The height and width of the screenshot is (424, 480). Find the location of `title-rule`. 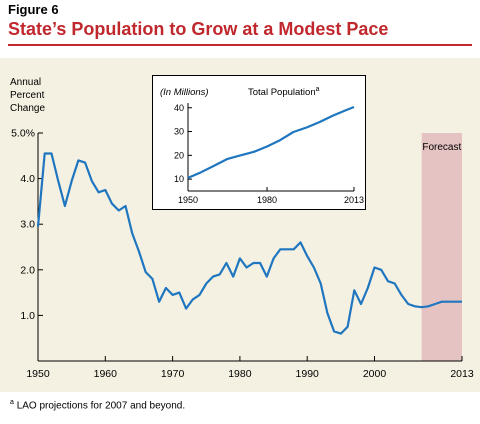

title-rule is located at coordinates (240, 45).